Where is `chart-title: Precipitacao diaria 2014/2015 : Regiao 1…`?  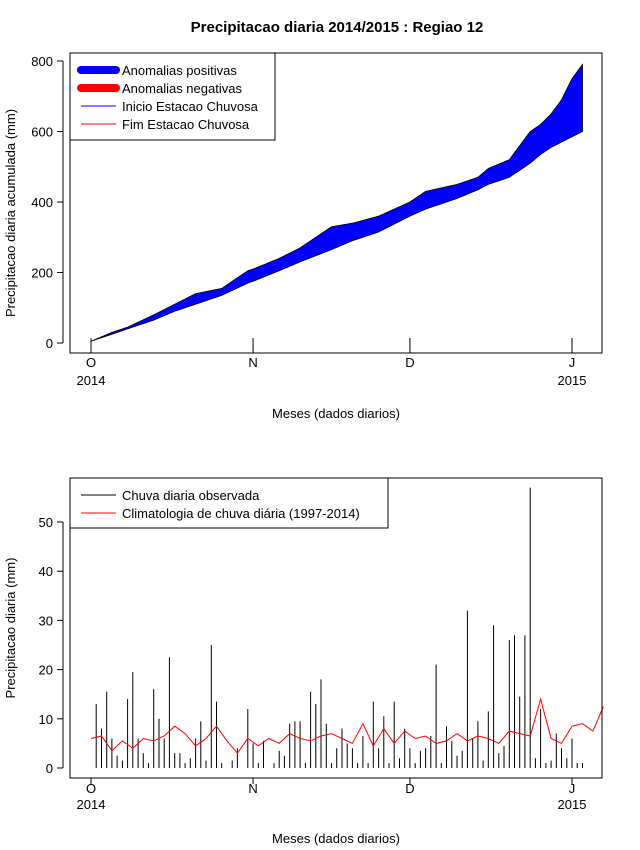
chart-title: Precipitacao diaria 2014/2015 : Regiao 1… is located at coordinates (337, 27).